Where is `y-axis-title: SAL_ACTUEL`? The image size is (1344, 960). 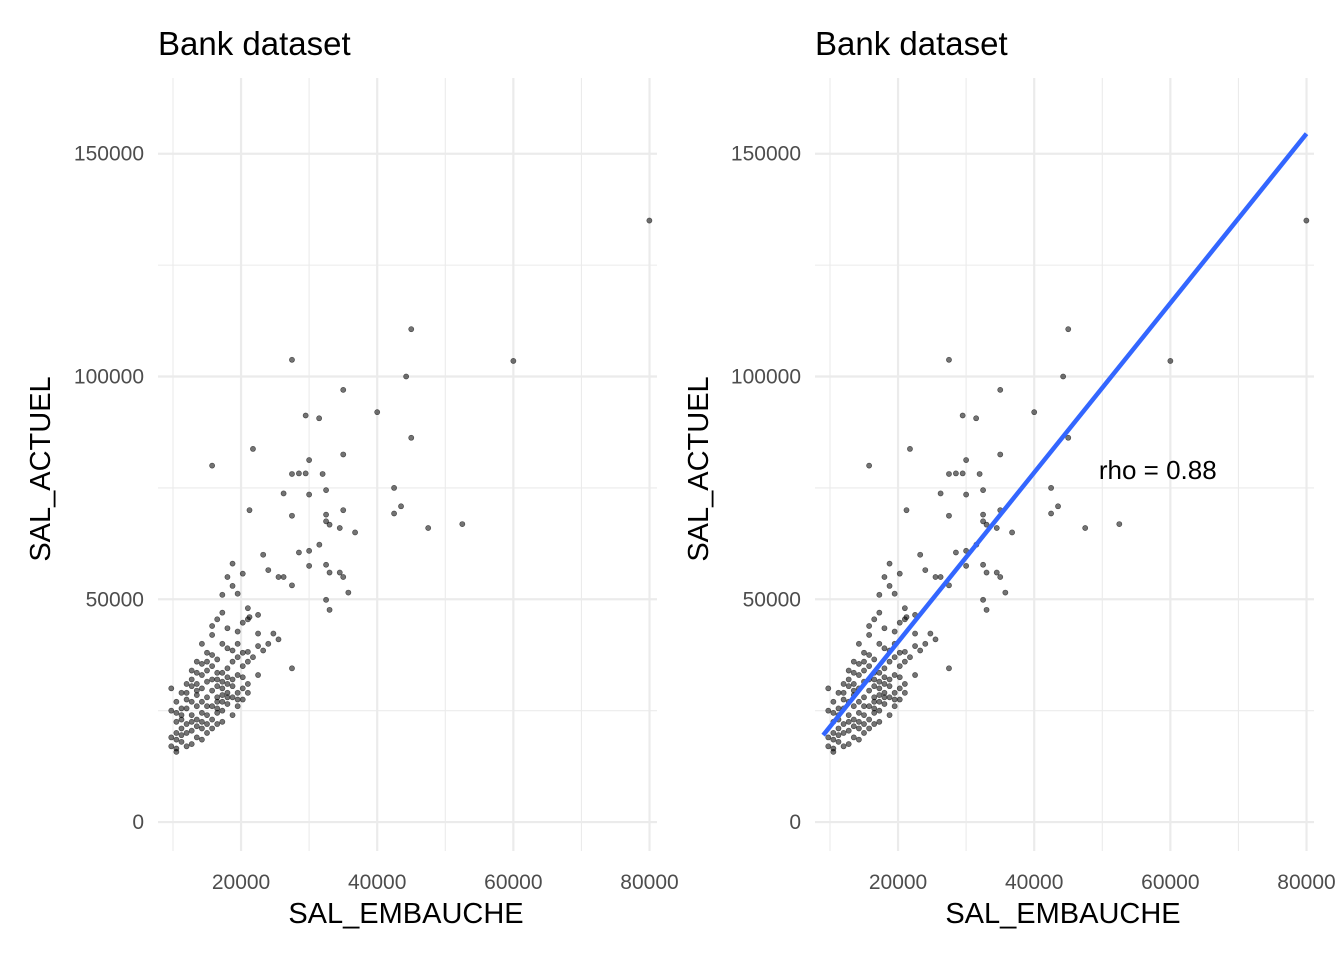 y-axis-title: SAL_ACTUEL is located at coordinates (41, 468).